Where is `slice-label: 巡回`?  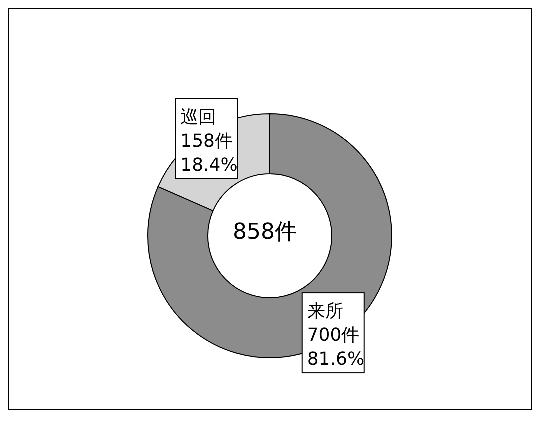 slice-label: 巡回 is located at coordinates (198, 117).